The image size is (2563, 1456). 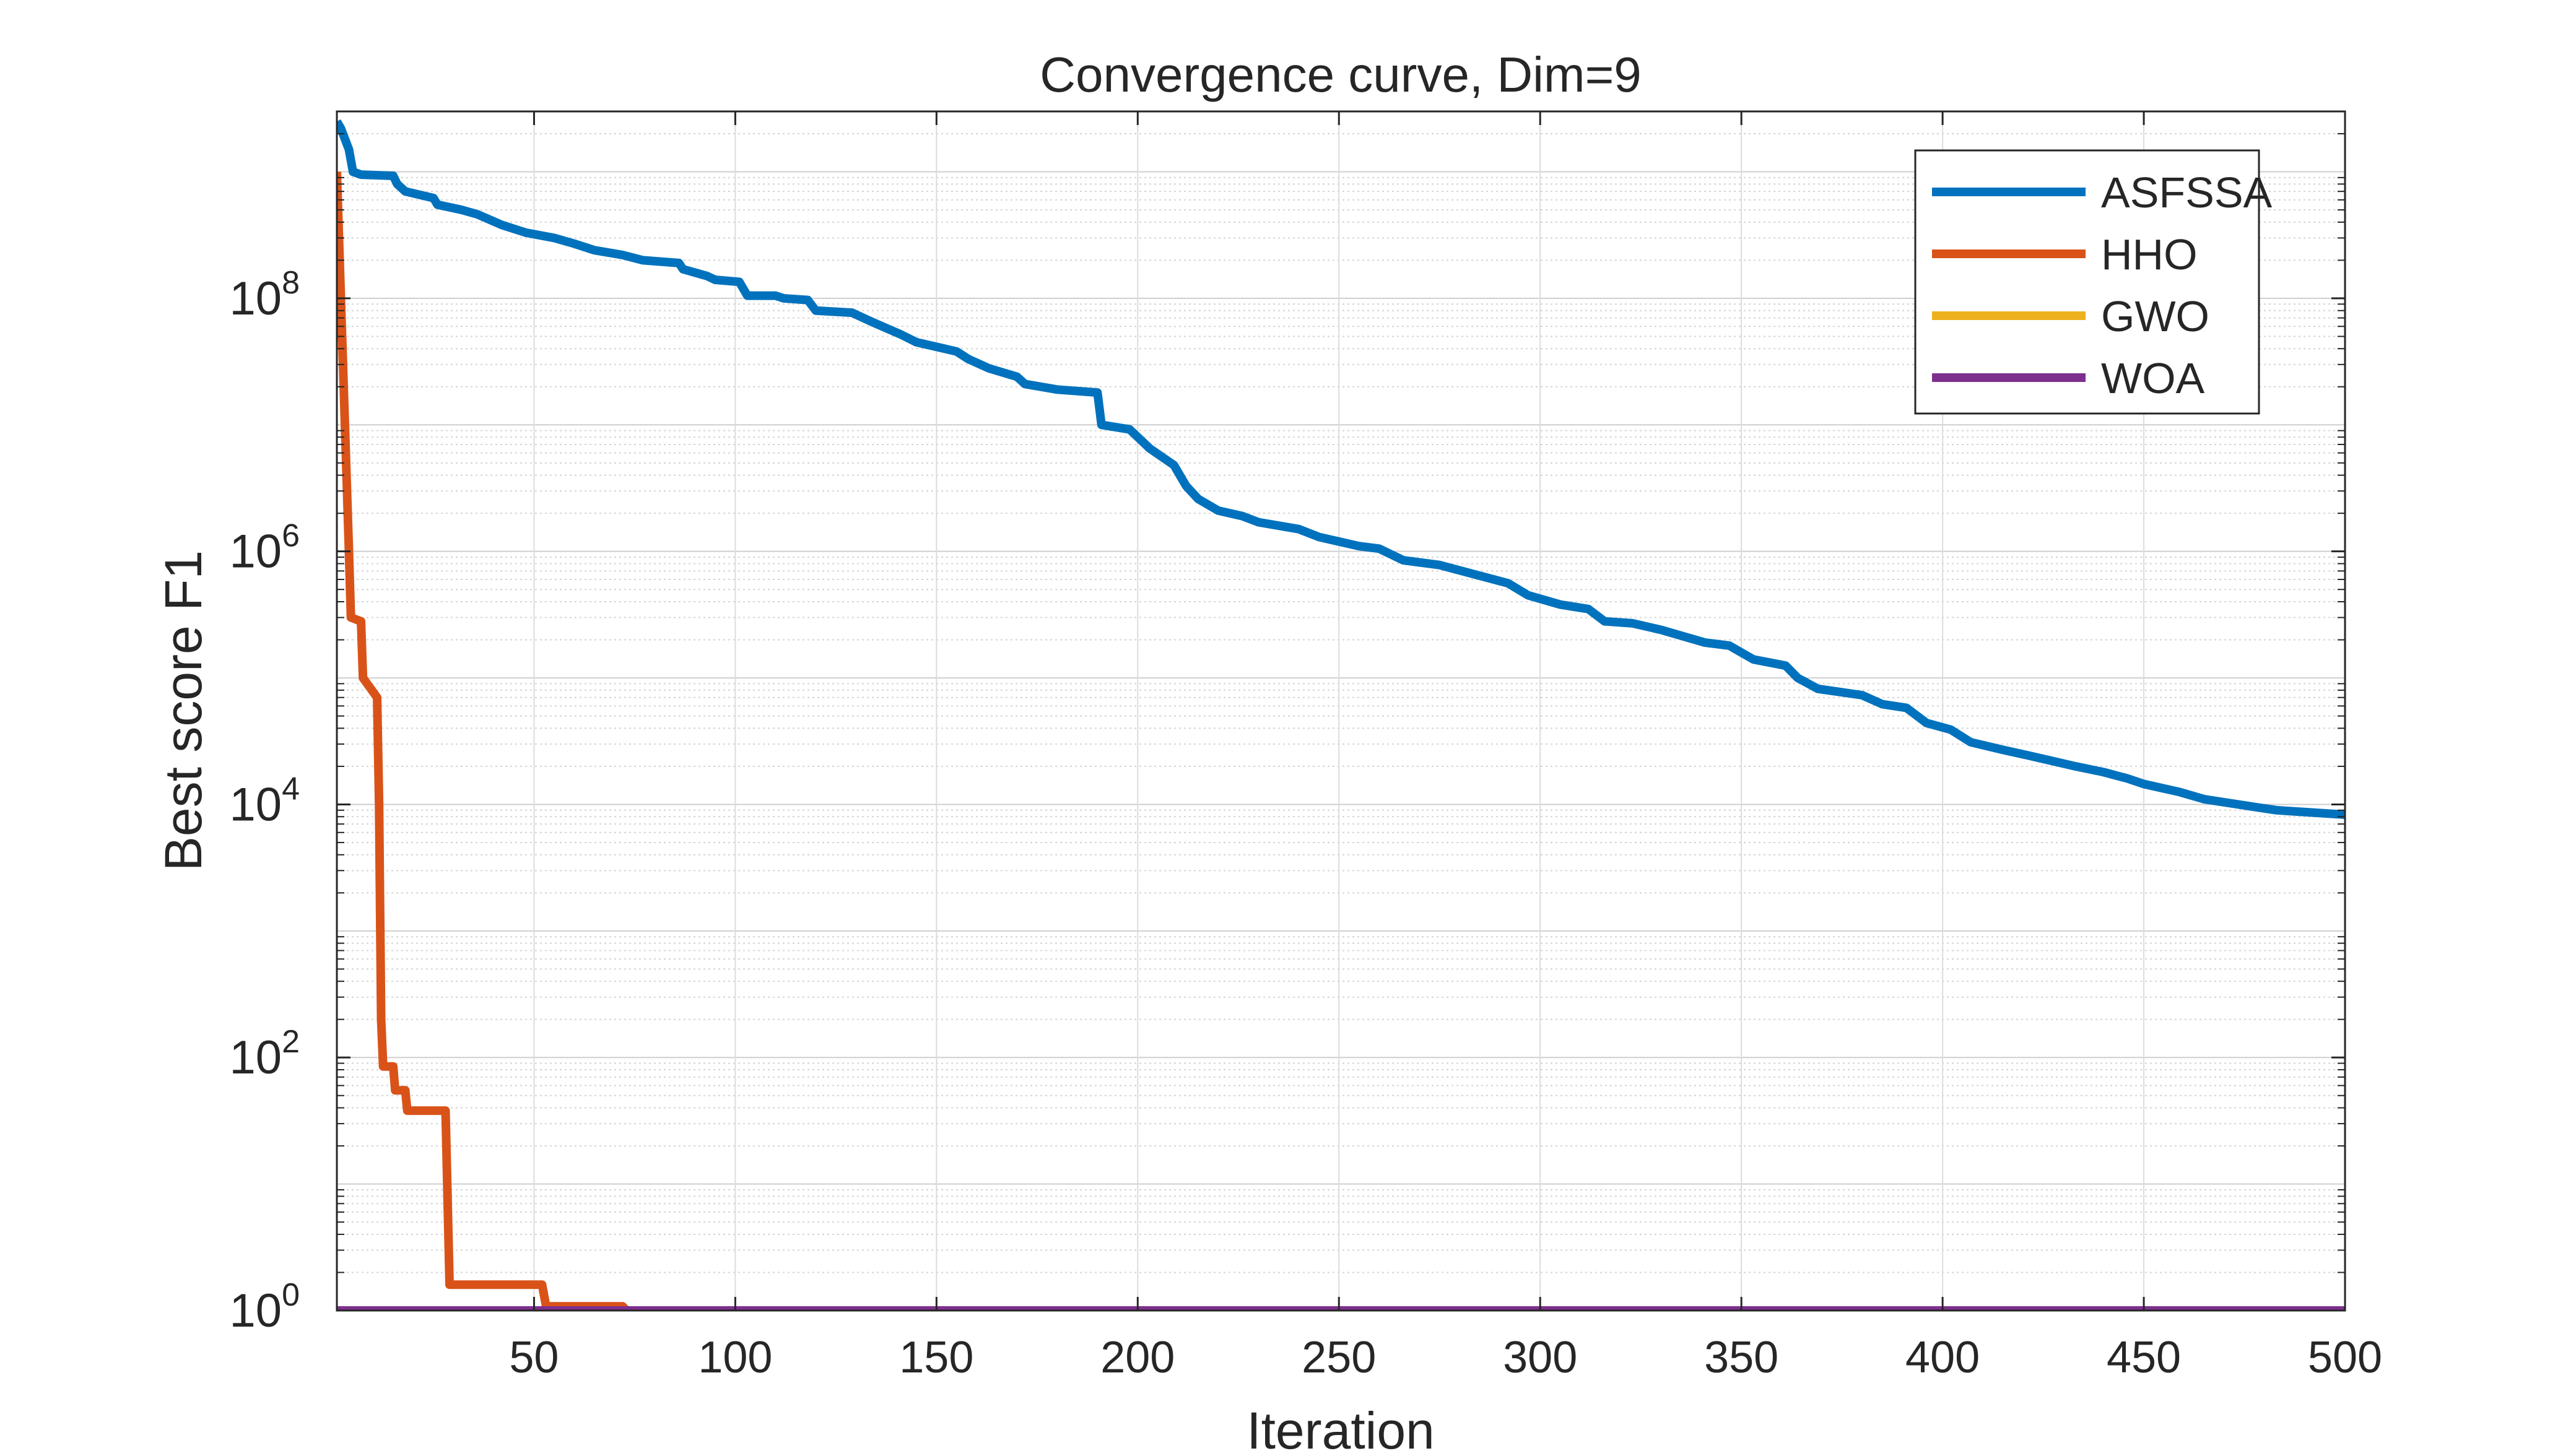 What do you see at coordinates (2187, 192) in the screenshot?
I see `legend-label: ASFSSA` at bounding box center [2187, 192].